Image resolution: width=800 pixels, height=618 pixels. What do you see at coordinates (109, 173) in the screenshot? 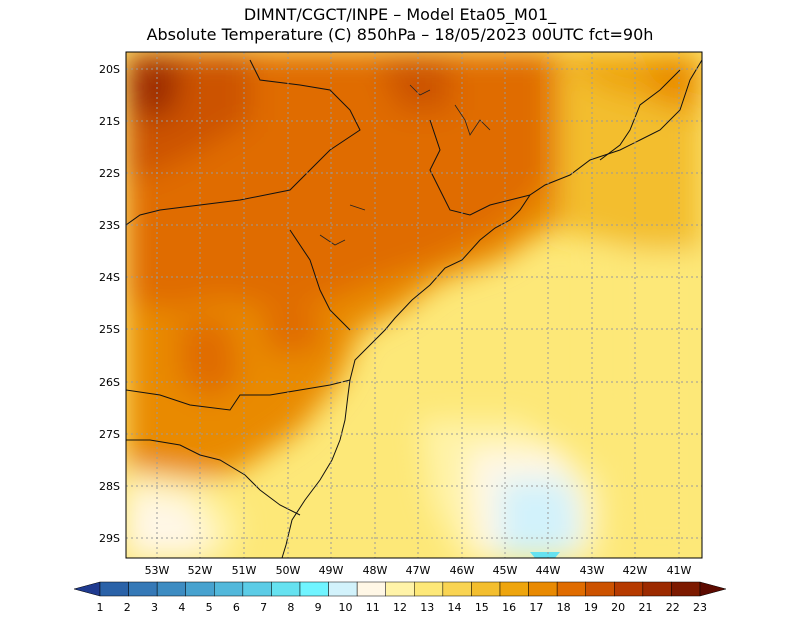
I see `lat-label: 22S` at bounding box center [109, 173].